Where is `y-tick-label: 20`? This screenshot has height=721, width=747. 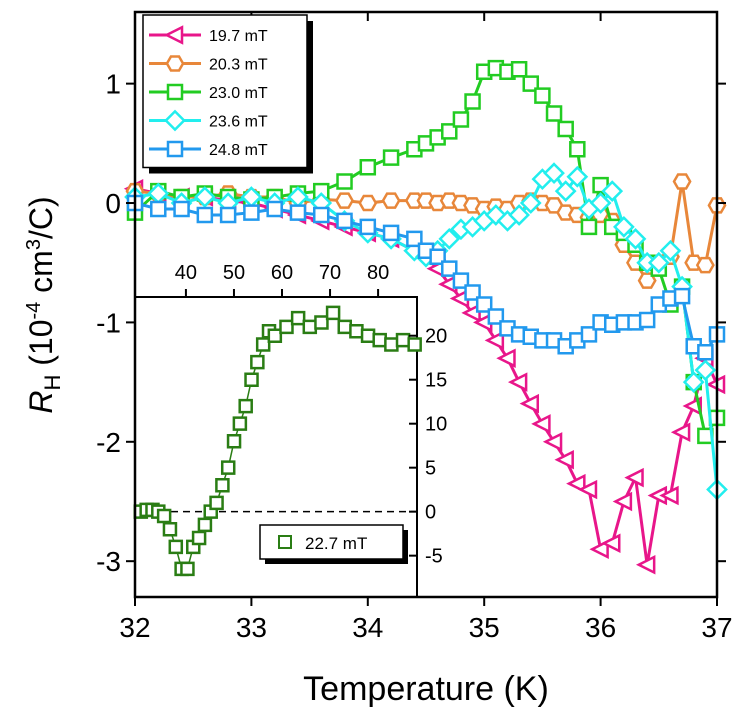
y-tick-label: 20 is located at coordinates (436, 337).